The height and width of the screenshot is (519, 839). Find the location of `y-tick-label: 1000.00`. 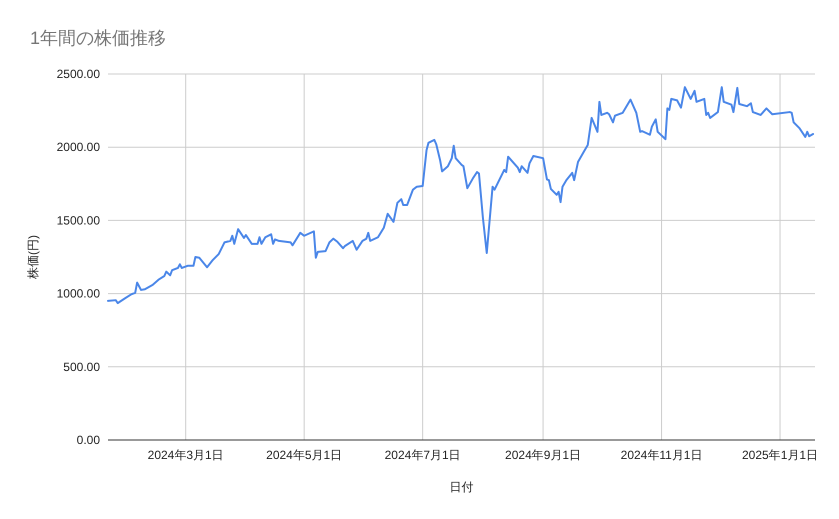

y-tick-label: 1000.00 is located at coordinates (78, 293).